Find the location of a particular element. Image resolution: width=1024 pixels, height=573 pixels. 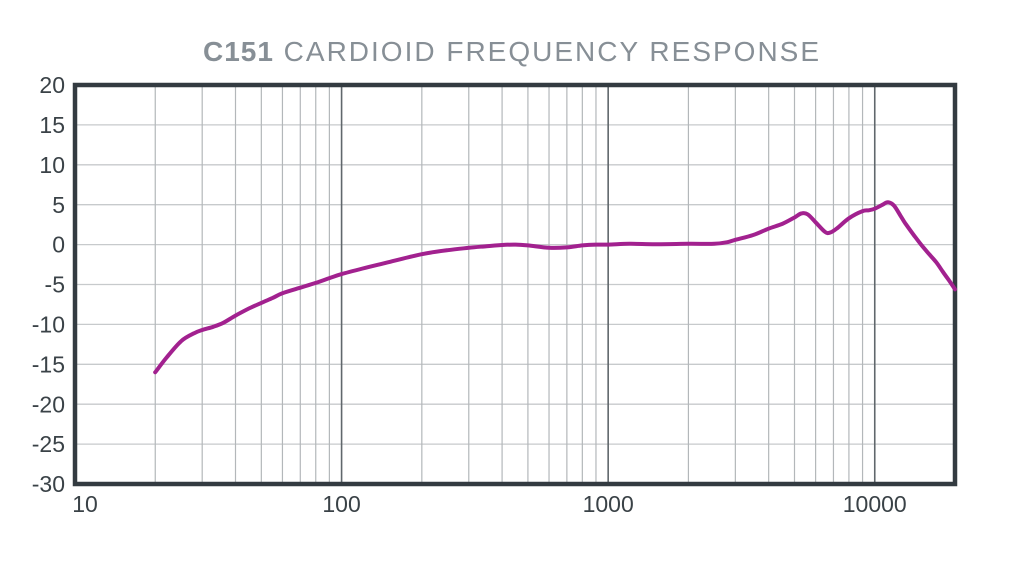

y-tick-label: -30 is located at coordinates (48, 484).